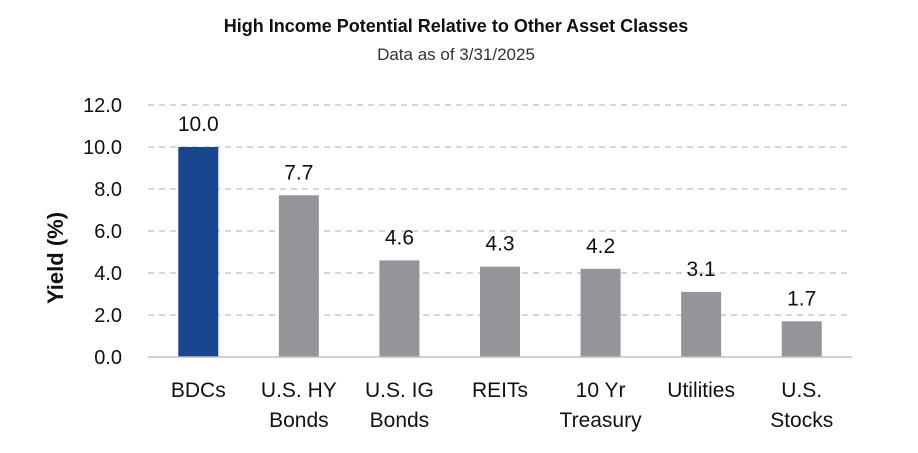 Image resolution: width=918 pixels, height=453 pixels. I want to click on y-tick-label: 4.0, so click(108, 274).